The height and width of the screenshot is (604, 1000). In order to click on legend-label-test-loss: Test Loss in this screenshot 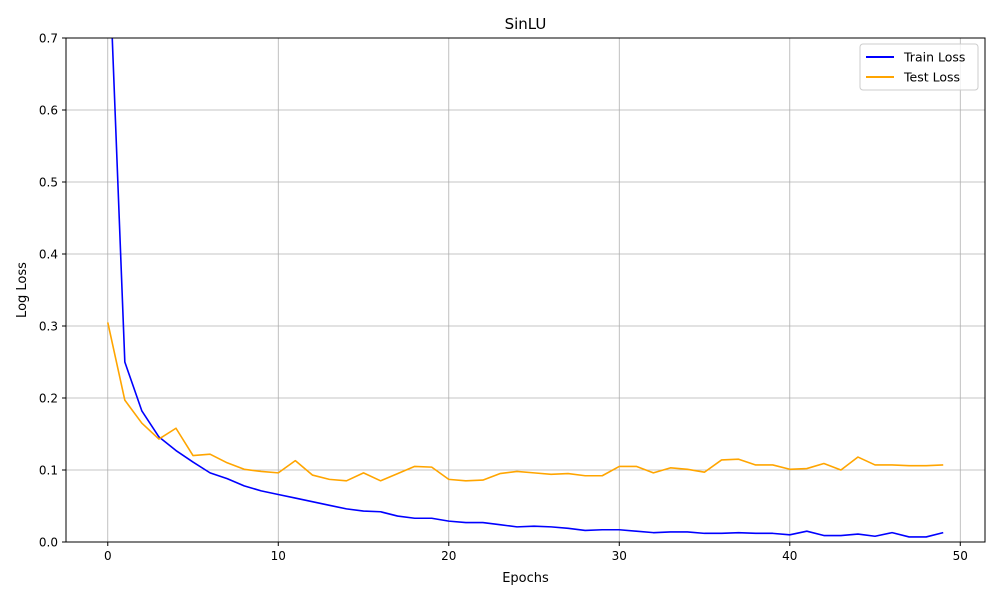, I will do `click(931, 77)`.